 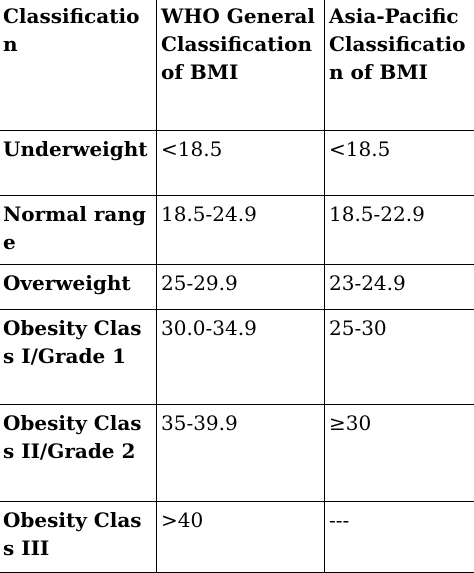 I want to click on header-classification: Classification, so click(x=78, y=65).